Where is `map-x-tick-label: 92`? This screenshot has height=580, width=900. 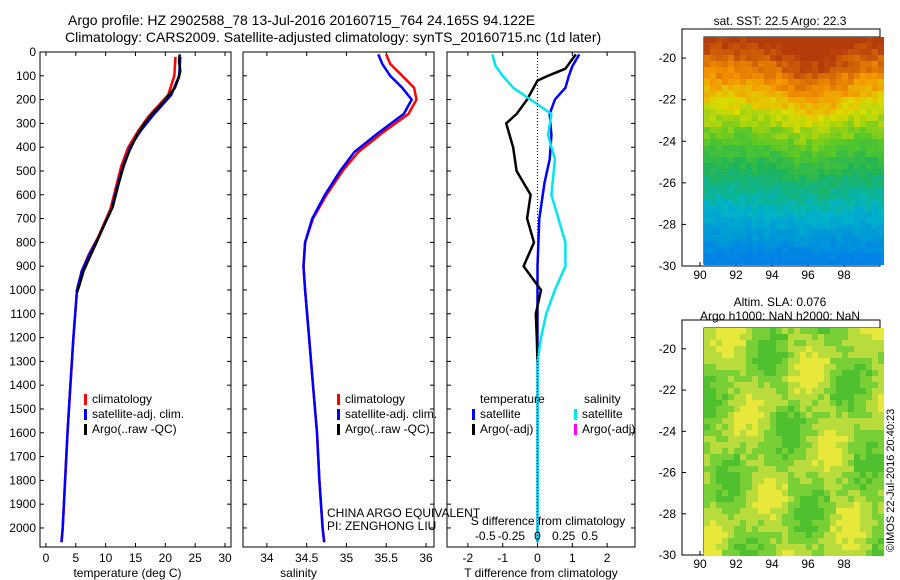 map-x-tick-label: 92 is located at coordinates (736, 275).